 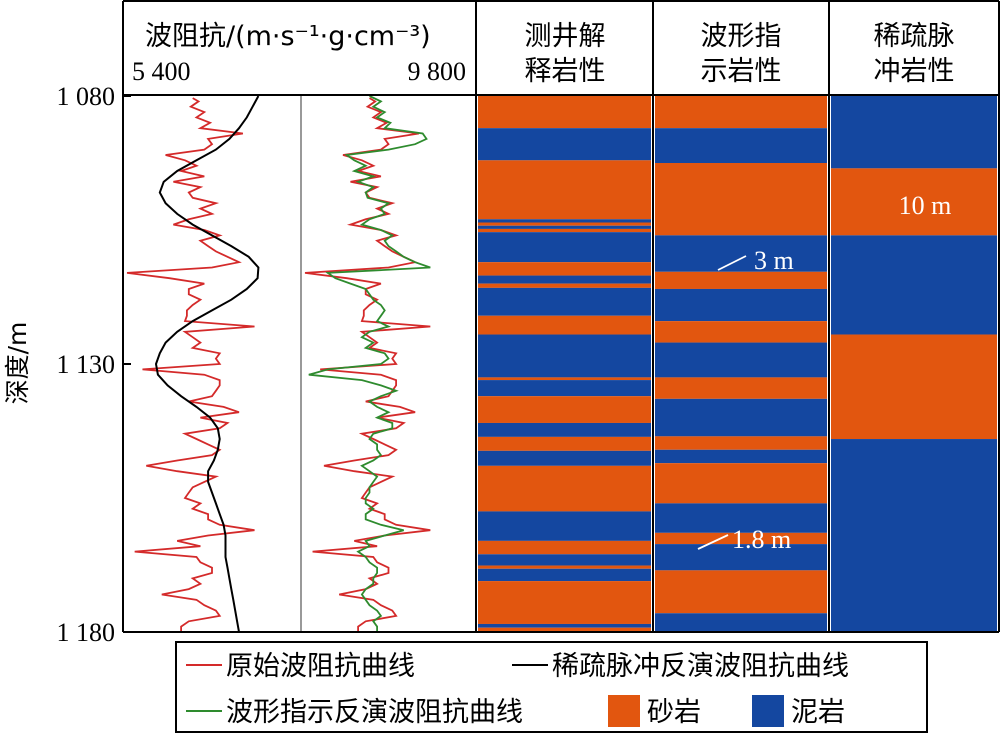 What do you see at coordinates (761, 539) in the screenshot?
I see `annotation-1-8m: 1.8 m` at bounding box center [761, 539].